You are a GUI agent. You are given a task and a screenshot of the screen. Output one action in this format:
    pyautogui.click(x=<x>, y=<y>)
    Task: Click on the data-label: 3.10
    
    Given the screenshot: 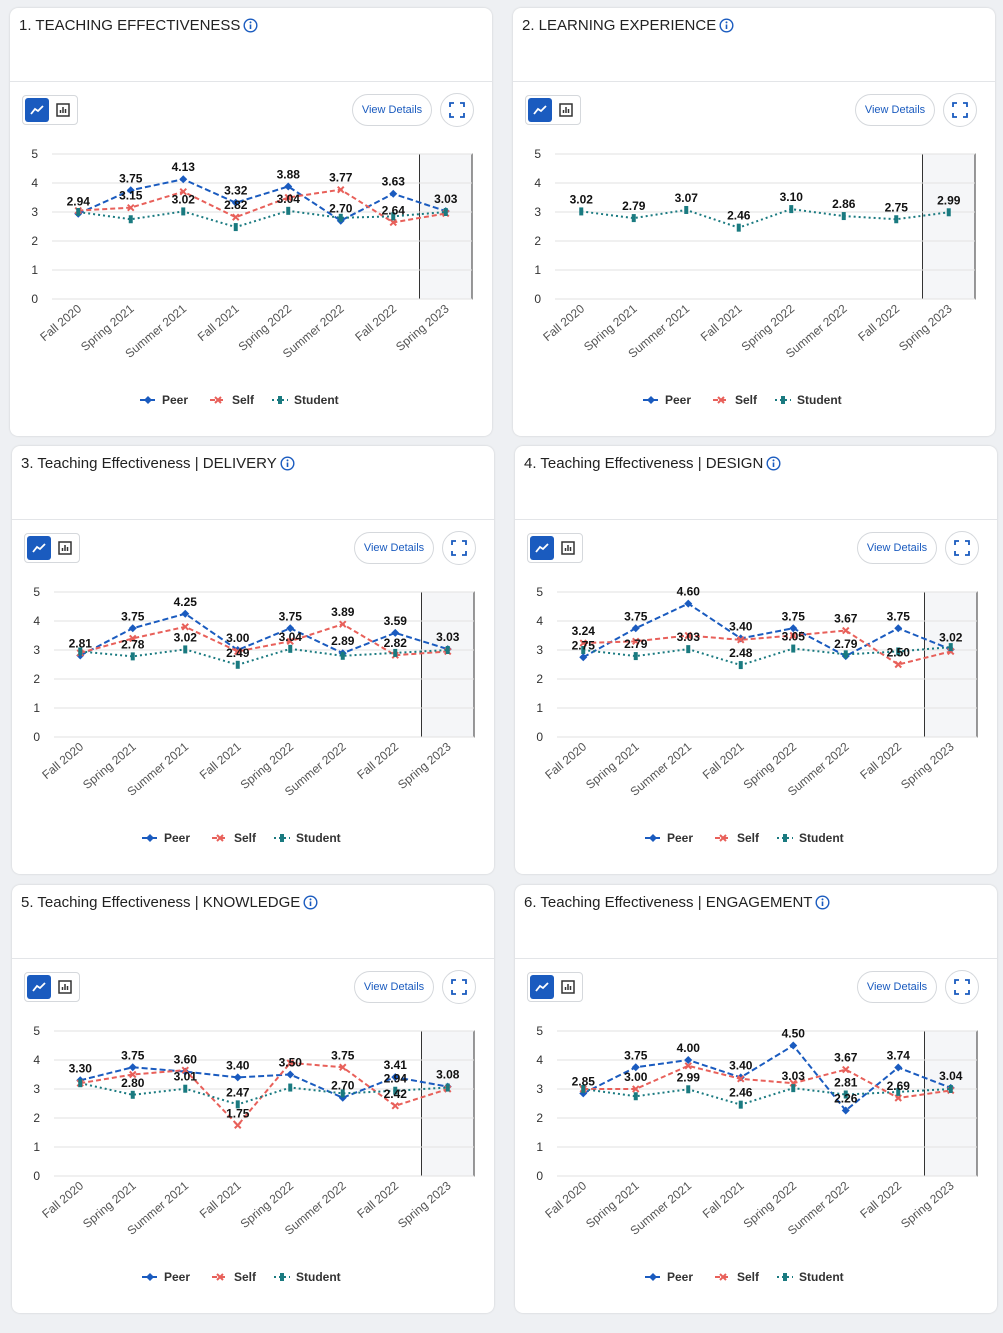 What is the action you would take?
    pyautogui.click(x=792, y=197)
    